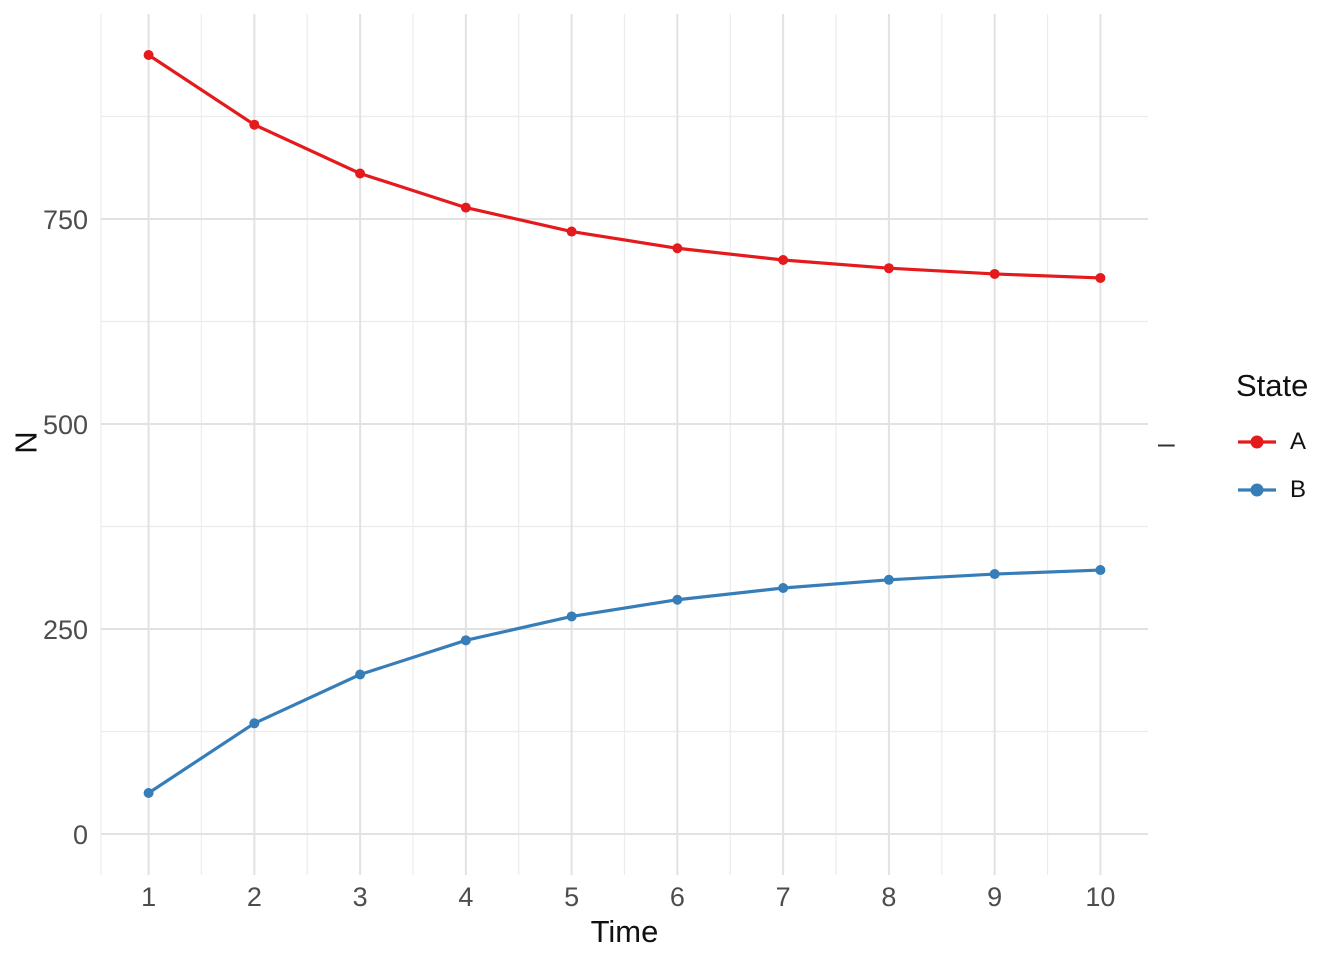 The height and width of the screenshot is (960, 1344). I want to click on x-tick-label: 9, so click(994, 897).